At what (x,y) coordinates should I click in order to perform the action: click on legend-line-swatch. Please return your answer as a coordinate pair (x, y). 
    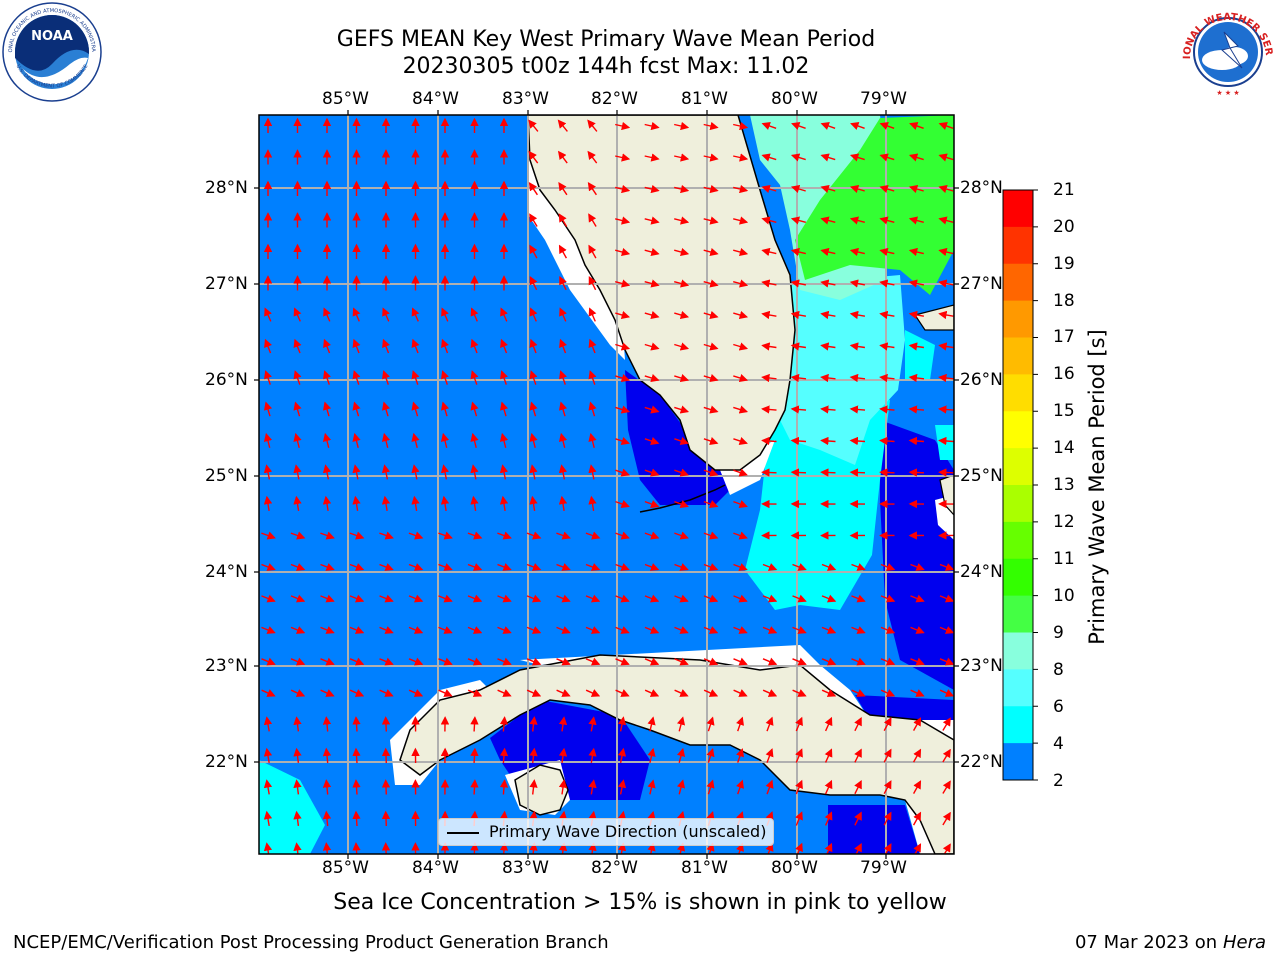
    Looking at the image, I should click on (463, 833).